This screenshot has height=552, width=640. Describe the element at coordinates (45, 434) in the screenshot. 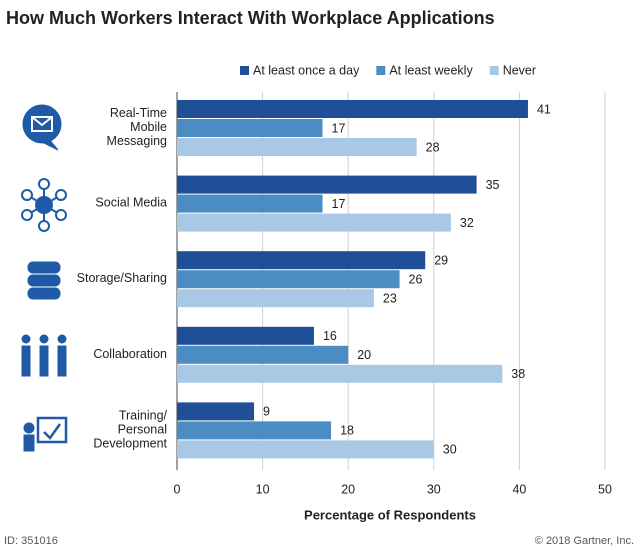

I see `training-icon` at that location.